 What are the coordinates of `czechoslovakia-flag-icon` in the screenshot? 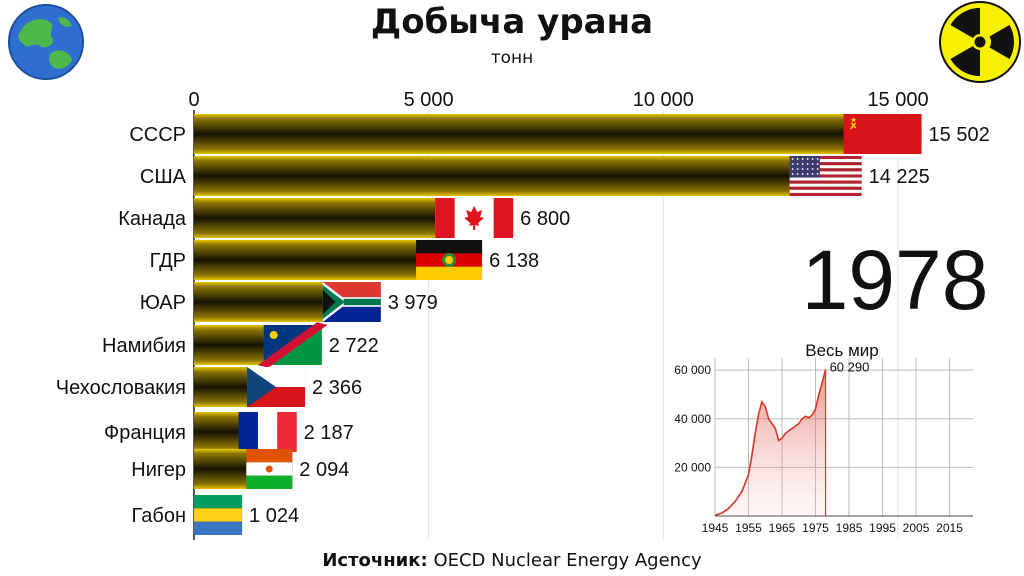 It's located at (276, 387).